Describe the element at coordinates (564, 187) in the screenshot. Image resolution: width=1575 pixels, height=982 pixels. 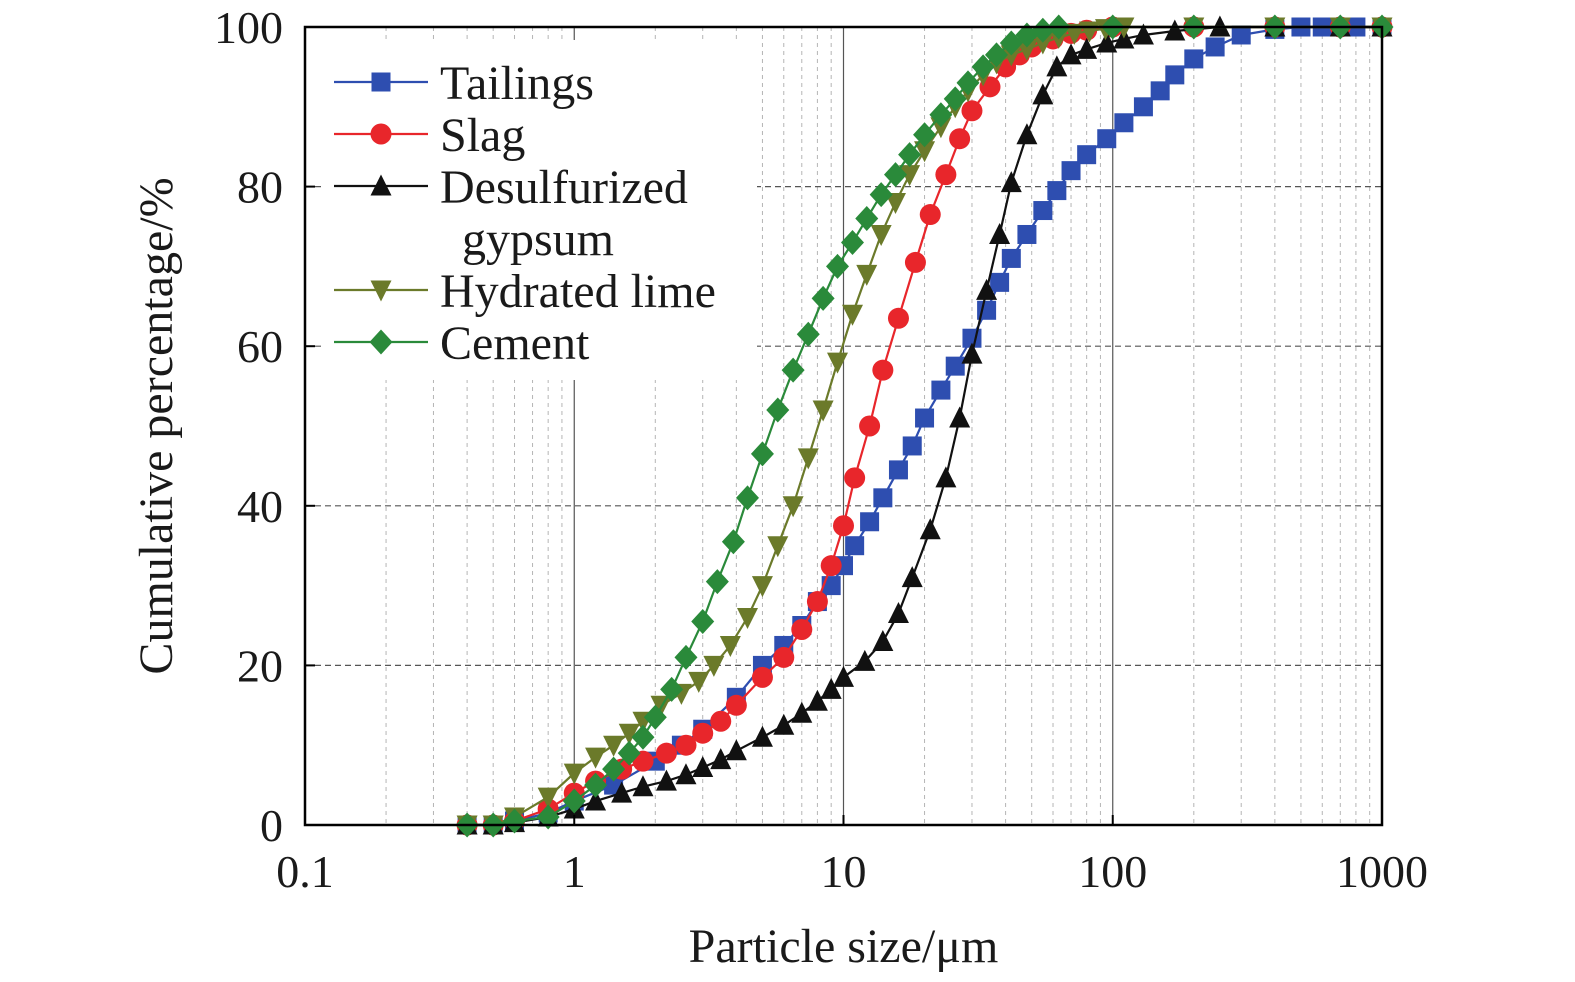
I see `legend-label: Desulfurized` at that location.